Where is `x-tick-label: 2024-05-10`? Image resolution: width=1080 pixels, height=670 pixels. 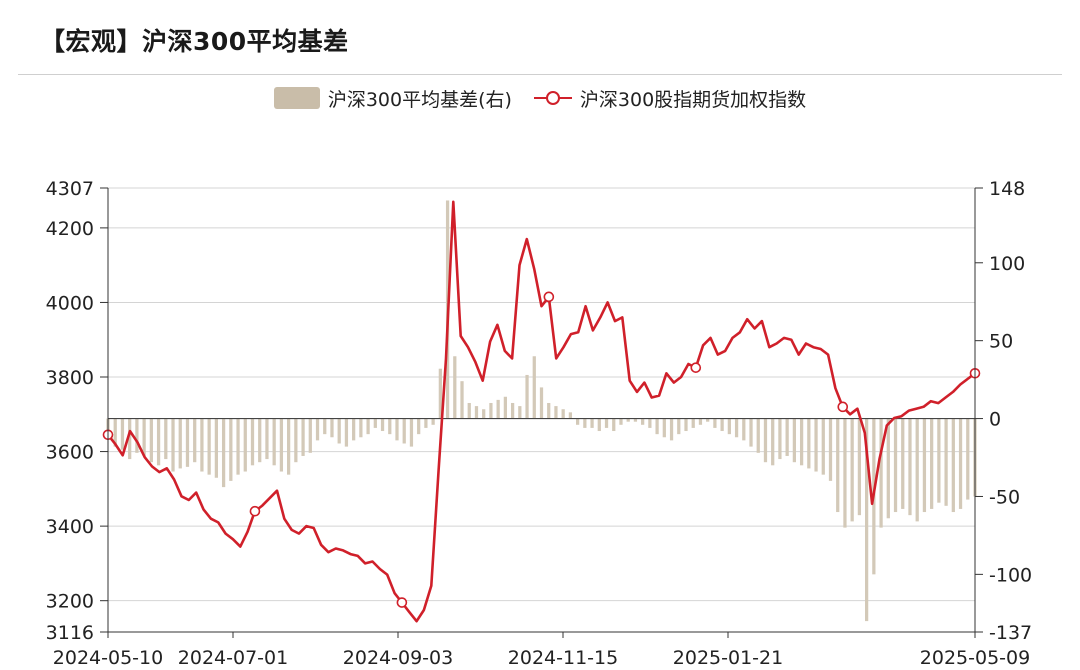
x-tick-label: 2024-05-10 is located at coordinates (108, 658).